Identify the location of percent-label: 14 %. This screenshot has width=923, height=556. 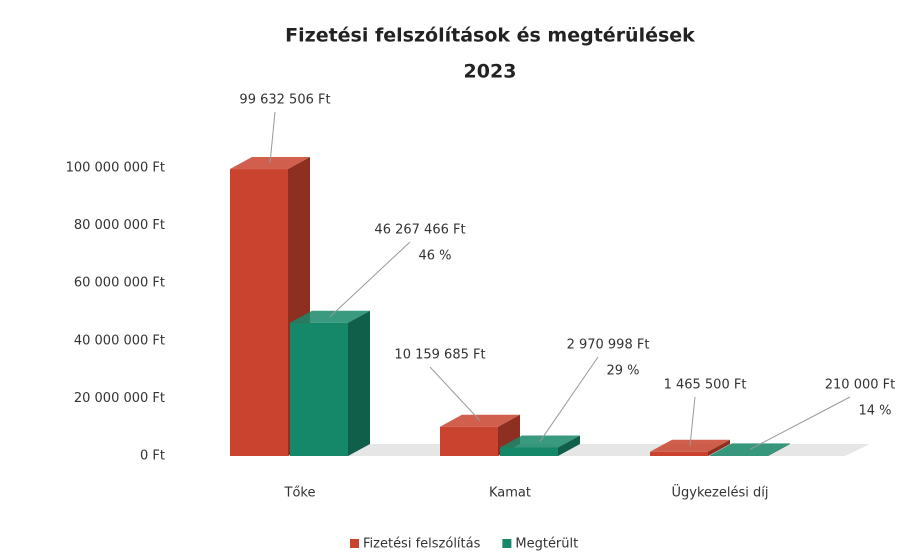
(874, 411).